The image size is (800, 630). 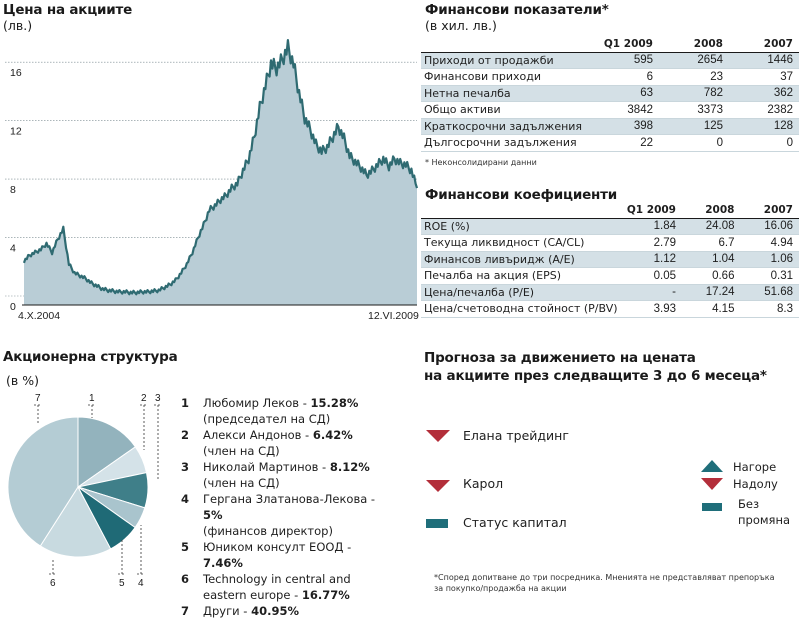 What do you see at coordinates (500, 588) in the screenshot?
I see `forecast-footnote-line2: за покупко/продажба на акции` at bounding box center [500, 588].